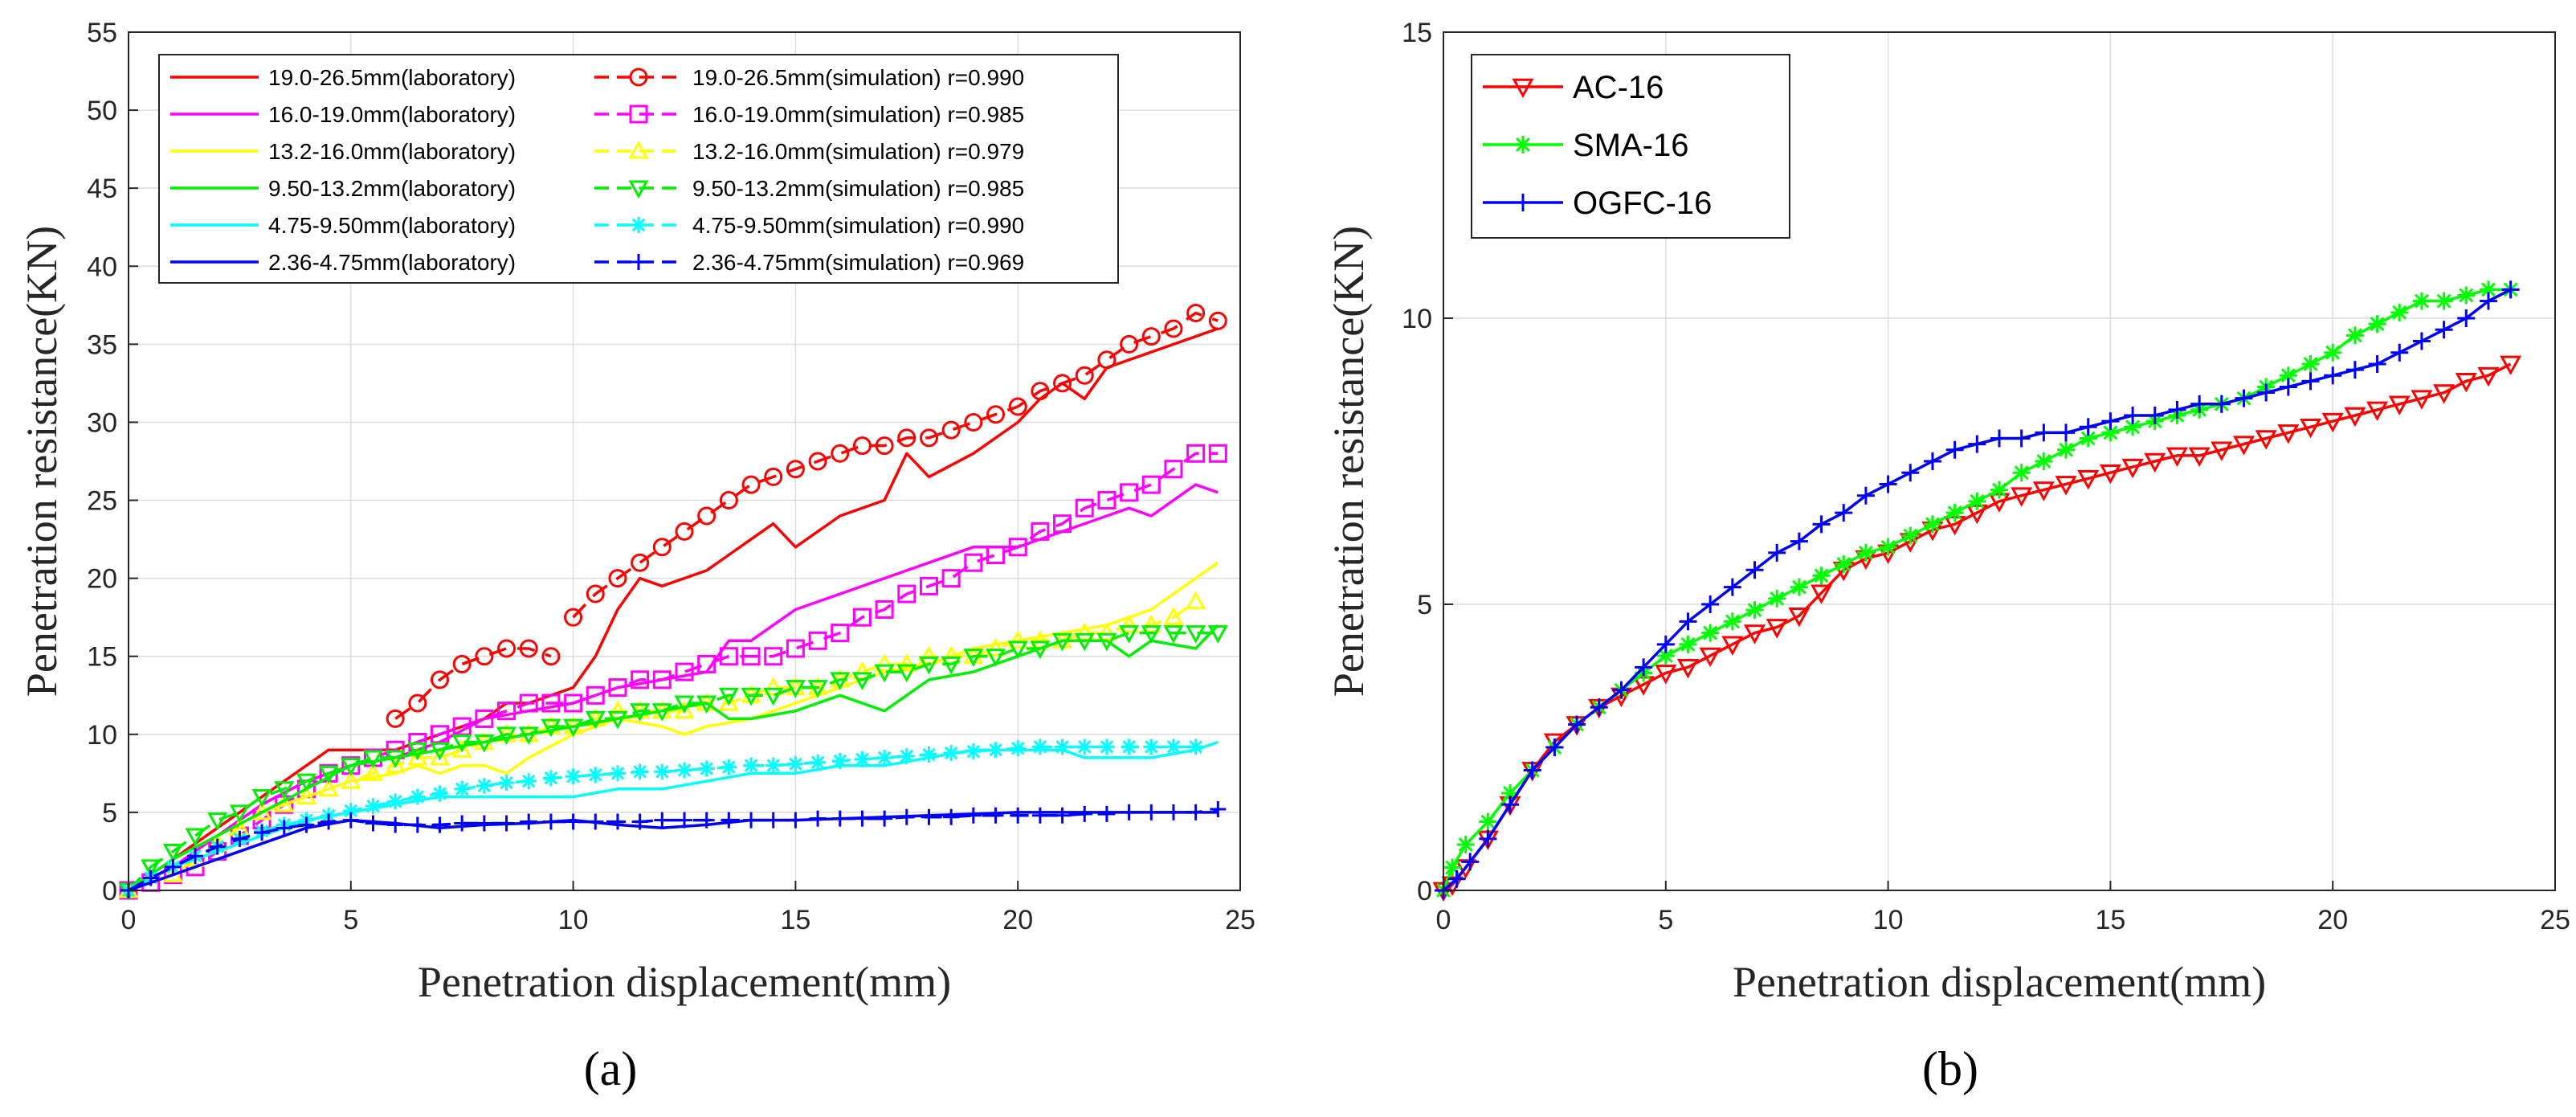 Image resolution: width=2576 pixels, height=1117 pixels. What do you see at coordinates (102, 579) in the screenshot?
I see `y-tick-label: 20` at bounding box center [102, 579].